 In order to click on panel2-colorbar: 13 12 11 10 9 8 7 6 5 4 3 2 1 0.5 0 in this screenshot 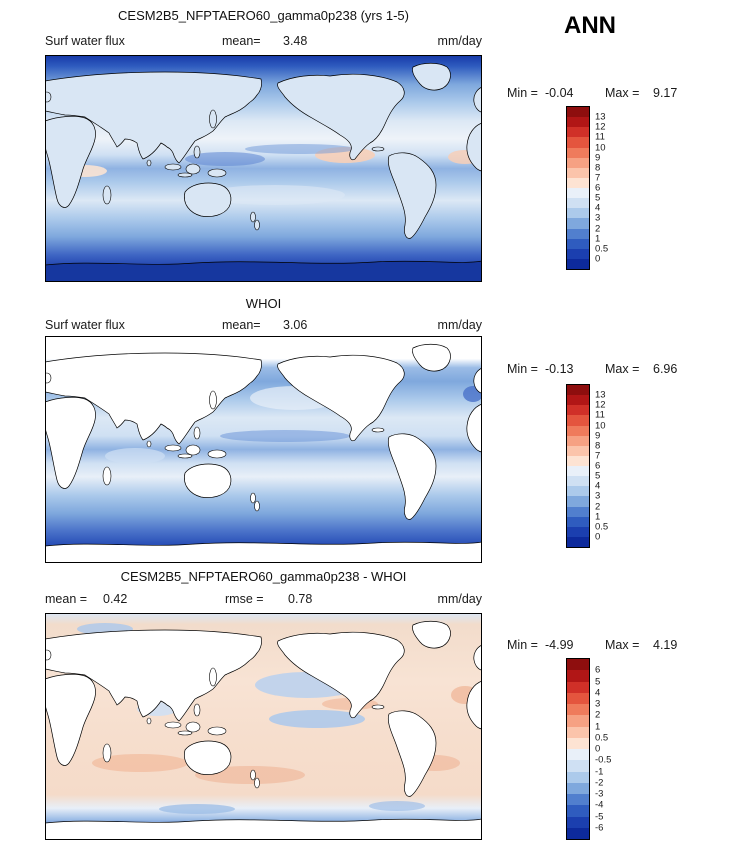, I will do `click(601, 469)`.